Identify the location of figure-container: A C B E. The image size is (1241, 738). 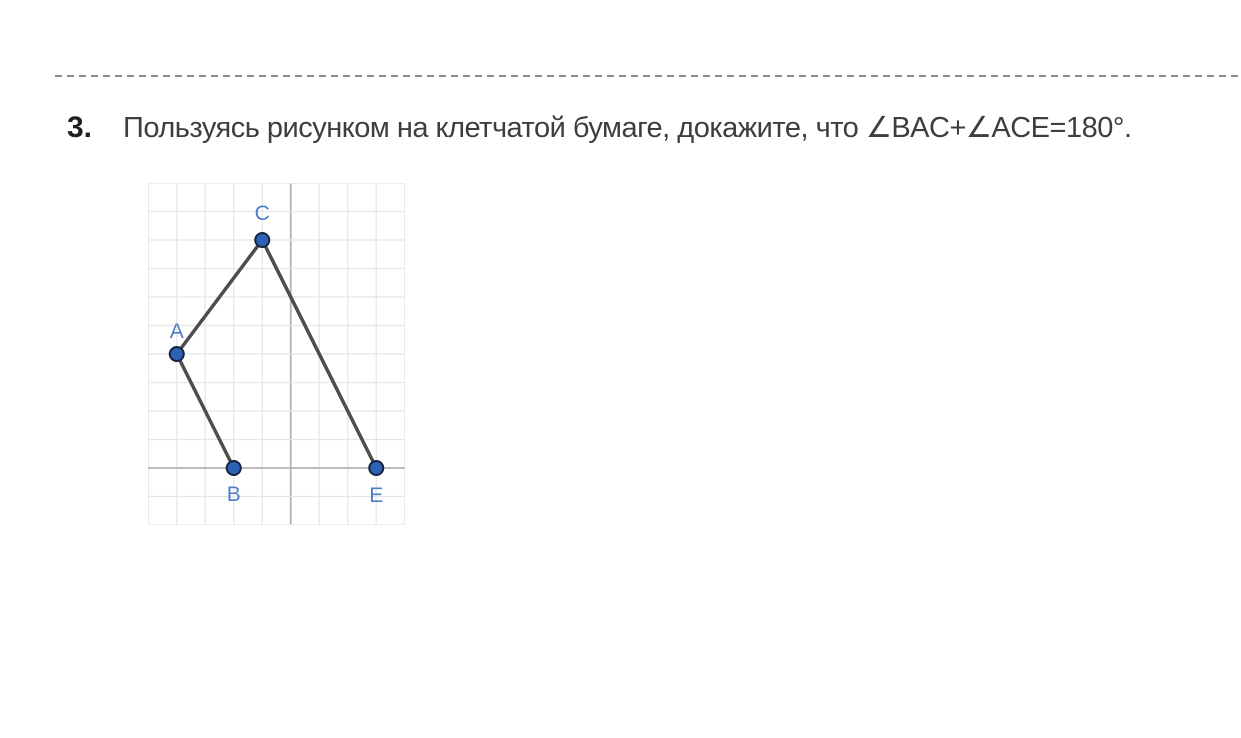
(276, 356).